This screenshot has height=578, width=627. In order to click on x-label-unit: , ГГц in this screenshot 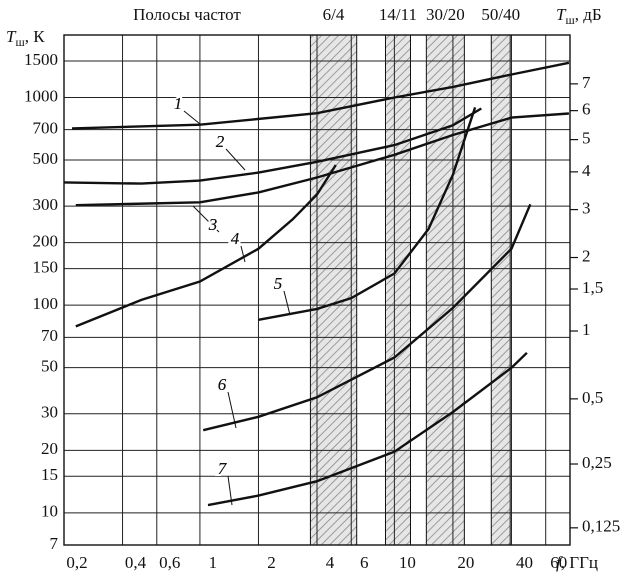, I will do `click(579, 562)`.